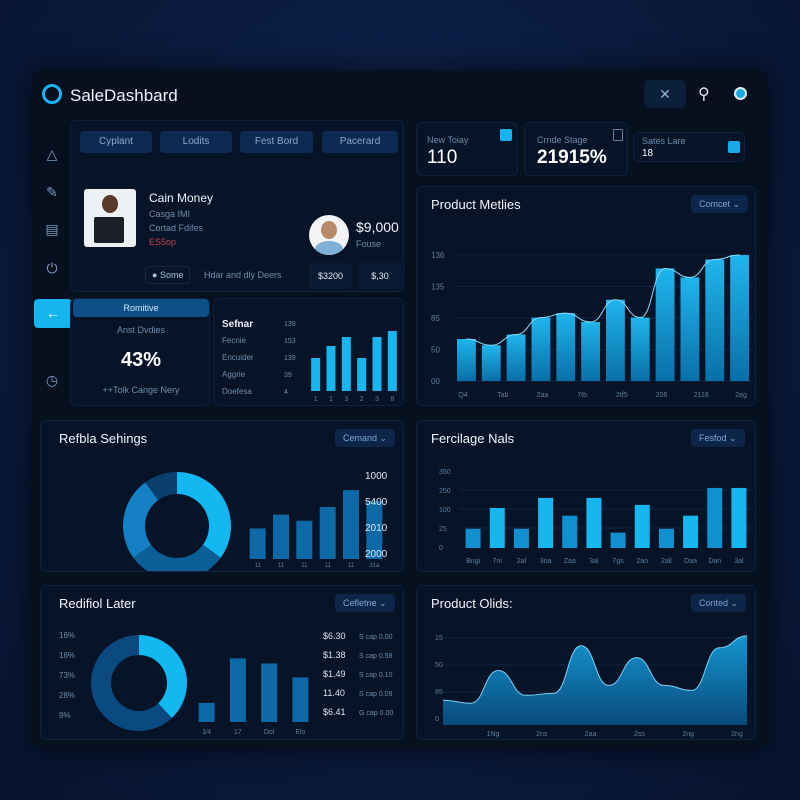  Describe the element at coordinates (52, 229) in the screenshot. I see `folder-icon: ▤` at that location.